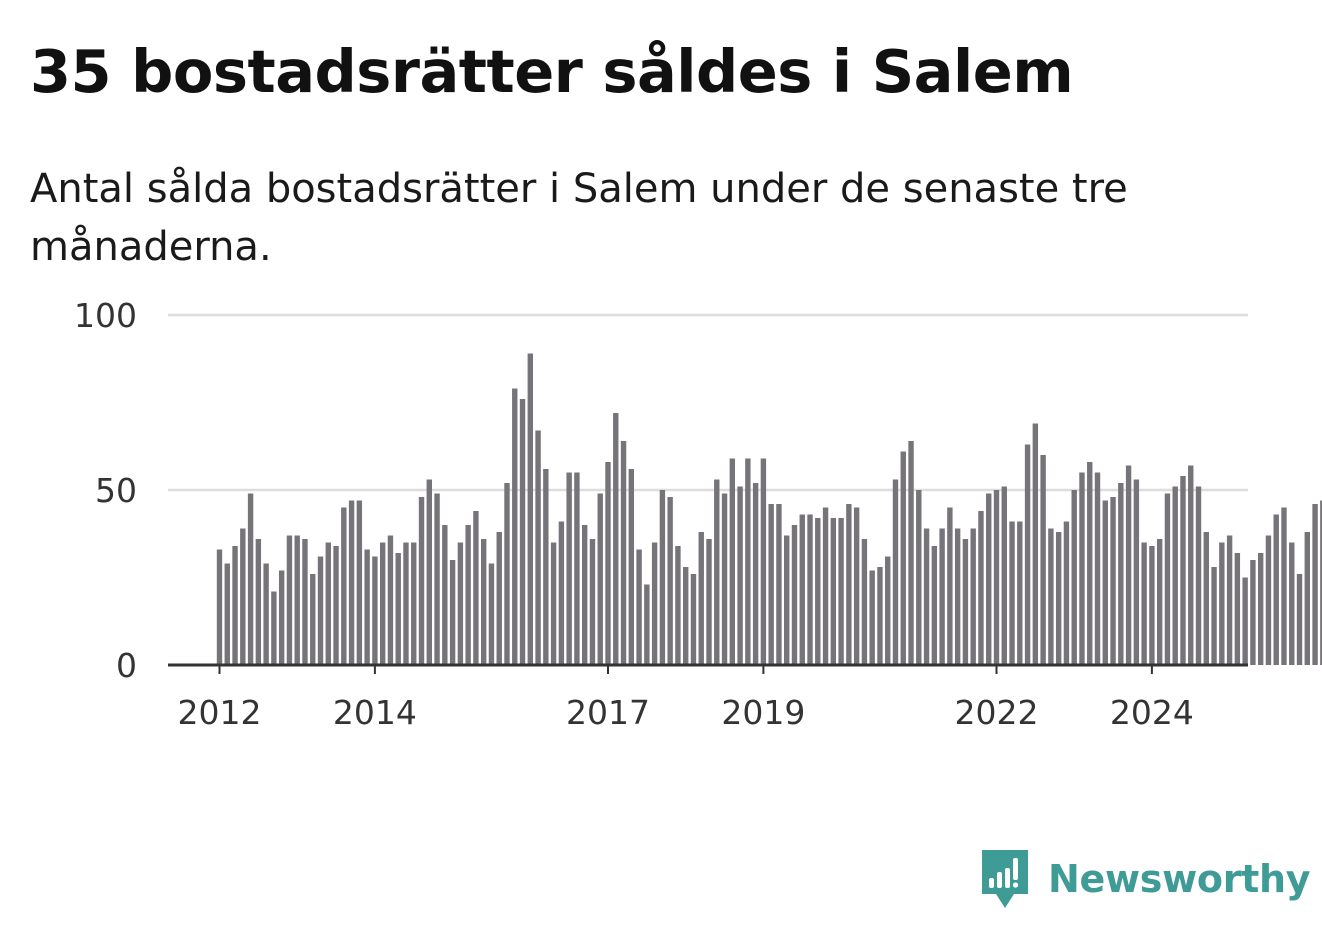 Image resolution: width=1322 pixels, height=939 pixels. I want to click on x-tick-label: 2019, so click(763, 712).